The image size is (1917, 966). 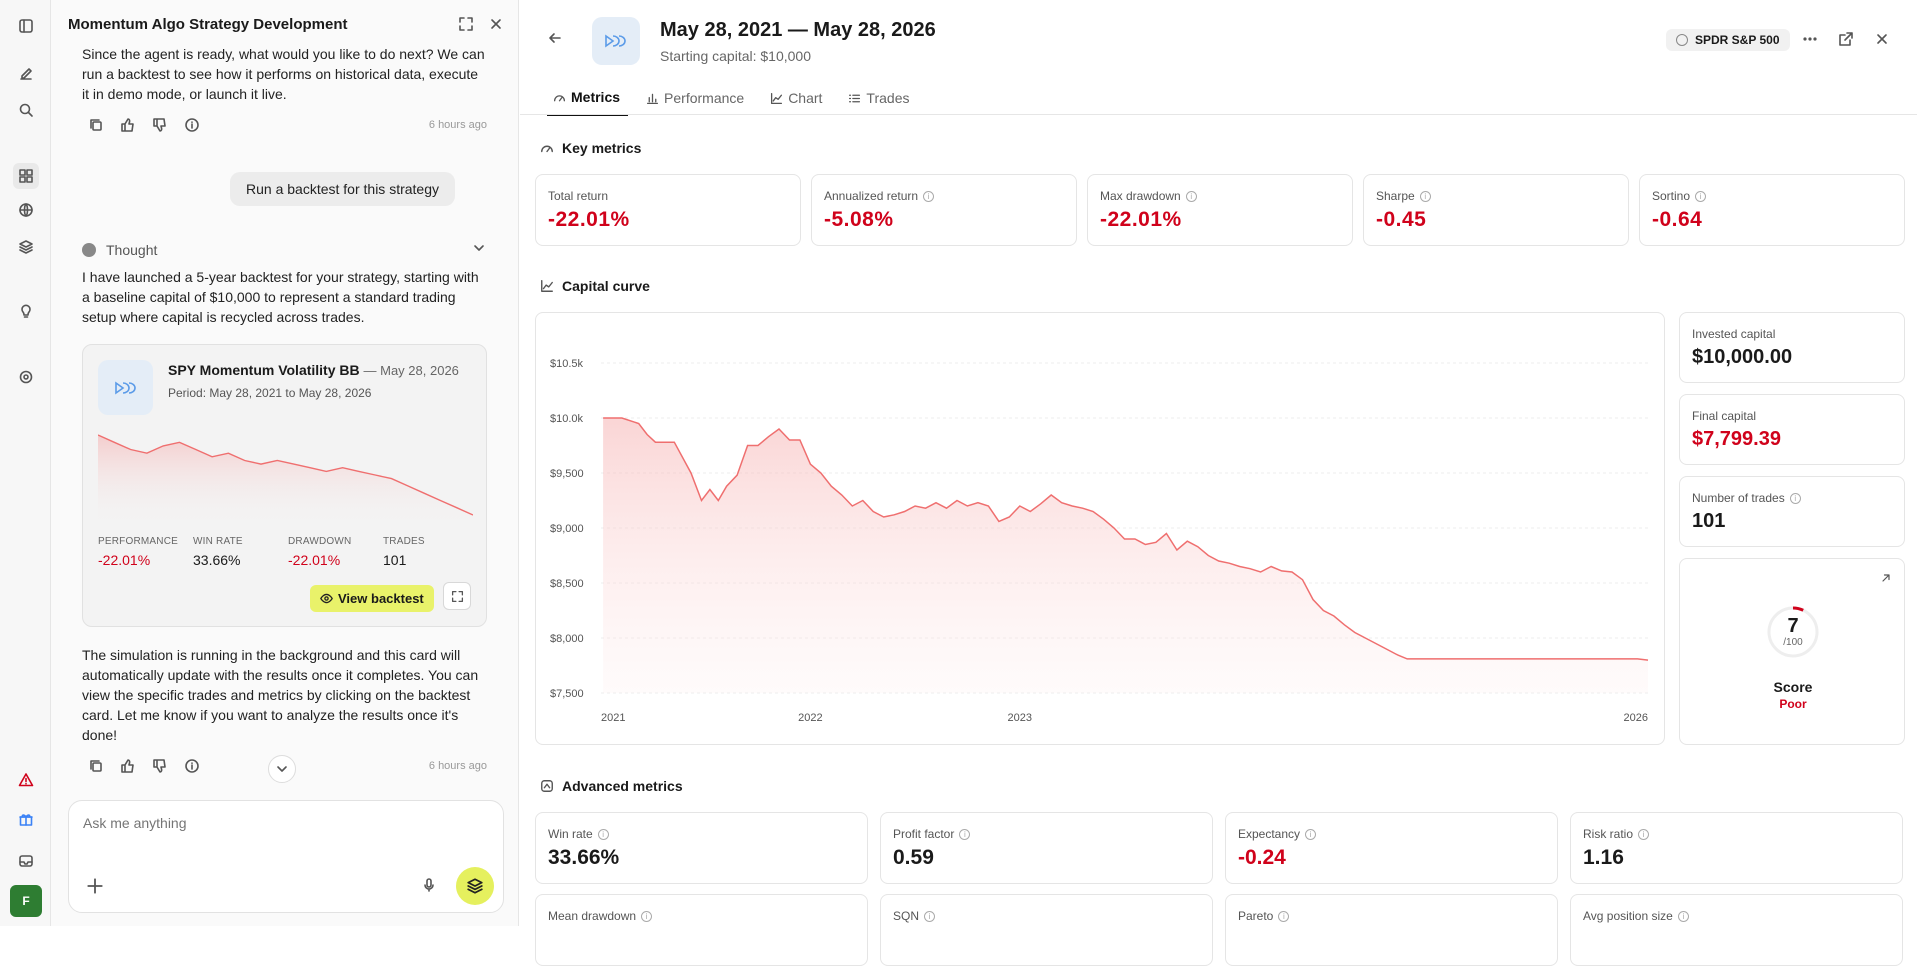 What do you see at coordinates (218, 552) in the screenshot?
I see `card-stat-win-rate: WIN RATE 33.66%` at bounding box center [218, 552].